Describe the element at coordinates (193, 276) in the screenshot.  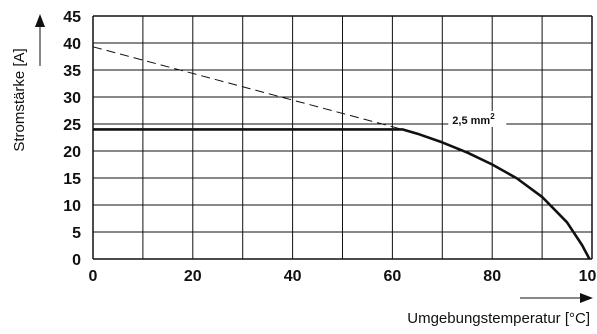
I see `x-tick-label: 20` at that location.